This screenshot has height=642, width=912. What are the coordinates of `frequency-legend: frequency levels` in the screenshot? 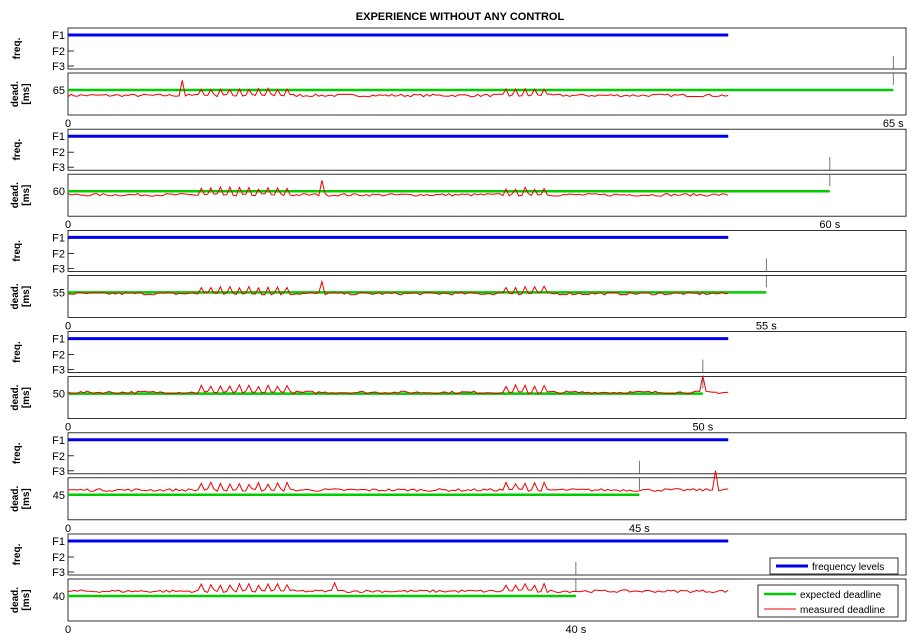 It's located at (834, 566).